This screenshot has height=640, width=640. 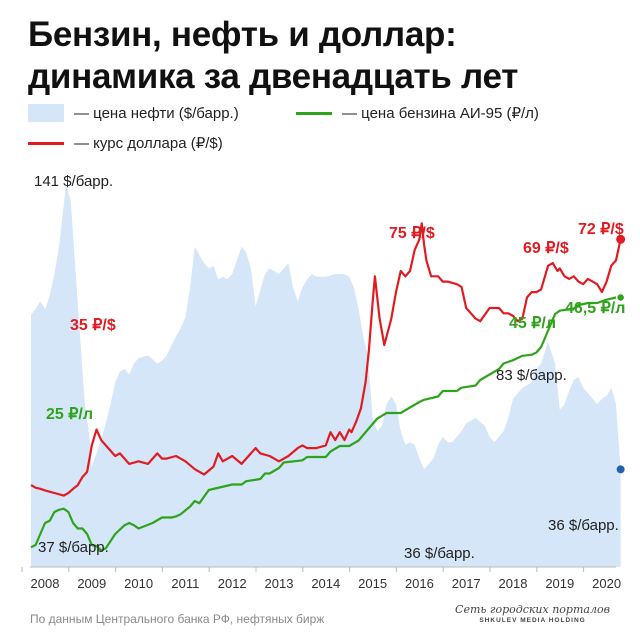 What do you see at coordinates (513, 583) in the screenshot?
I see `x-tick-label: 2018` at bounding box center [513, 583].